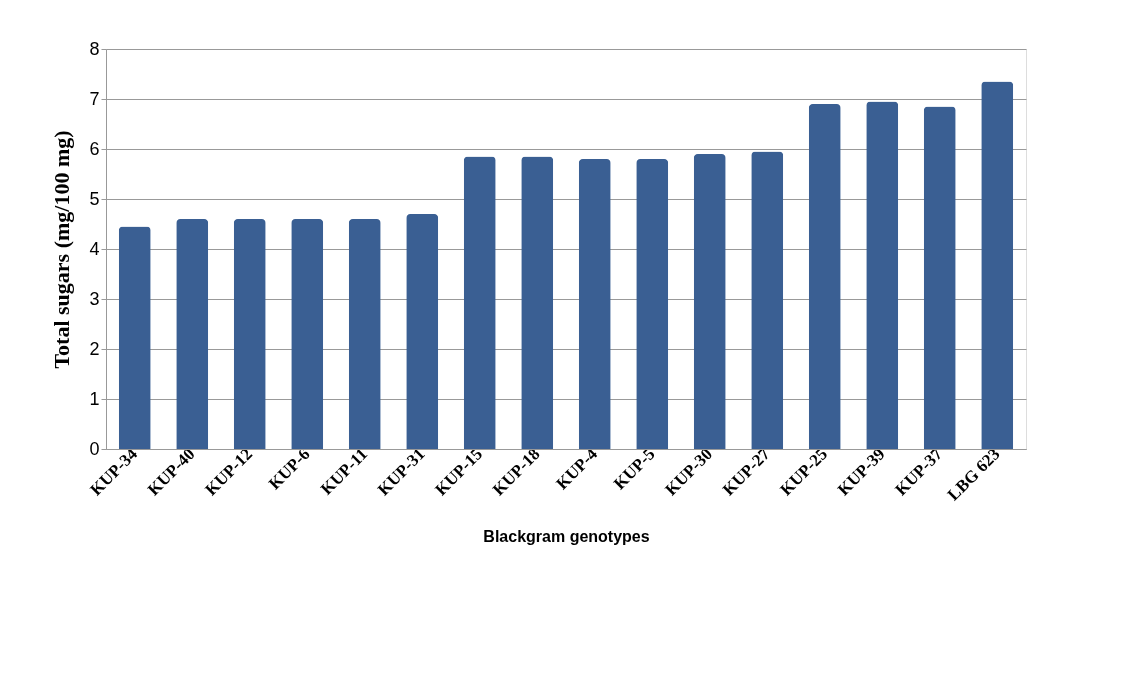  I want to click on y-tick-label: 5, so click(94, 198).